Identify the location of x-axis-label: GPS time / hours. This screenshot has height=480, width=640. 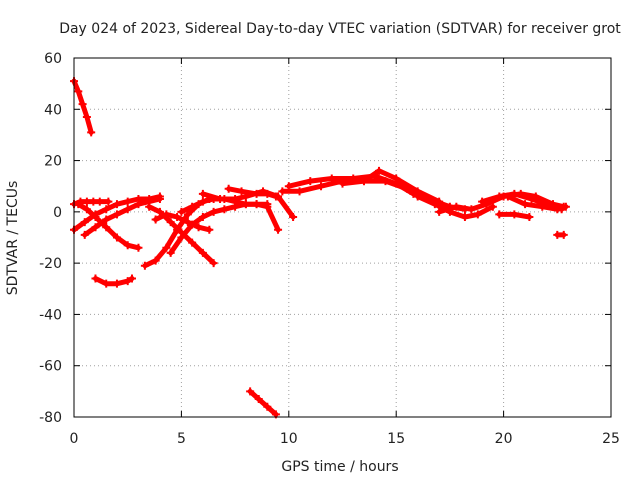
(339, 467).